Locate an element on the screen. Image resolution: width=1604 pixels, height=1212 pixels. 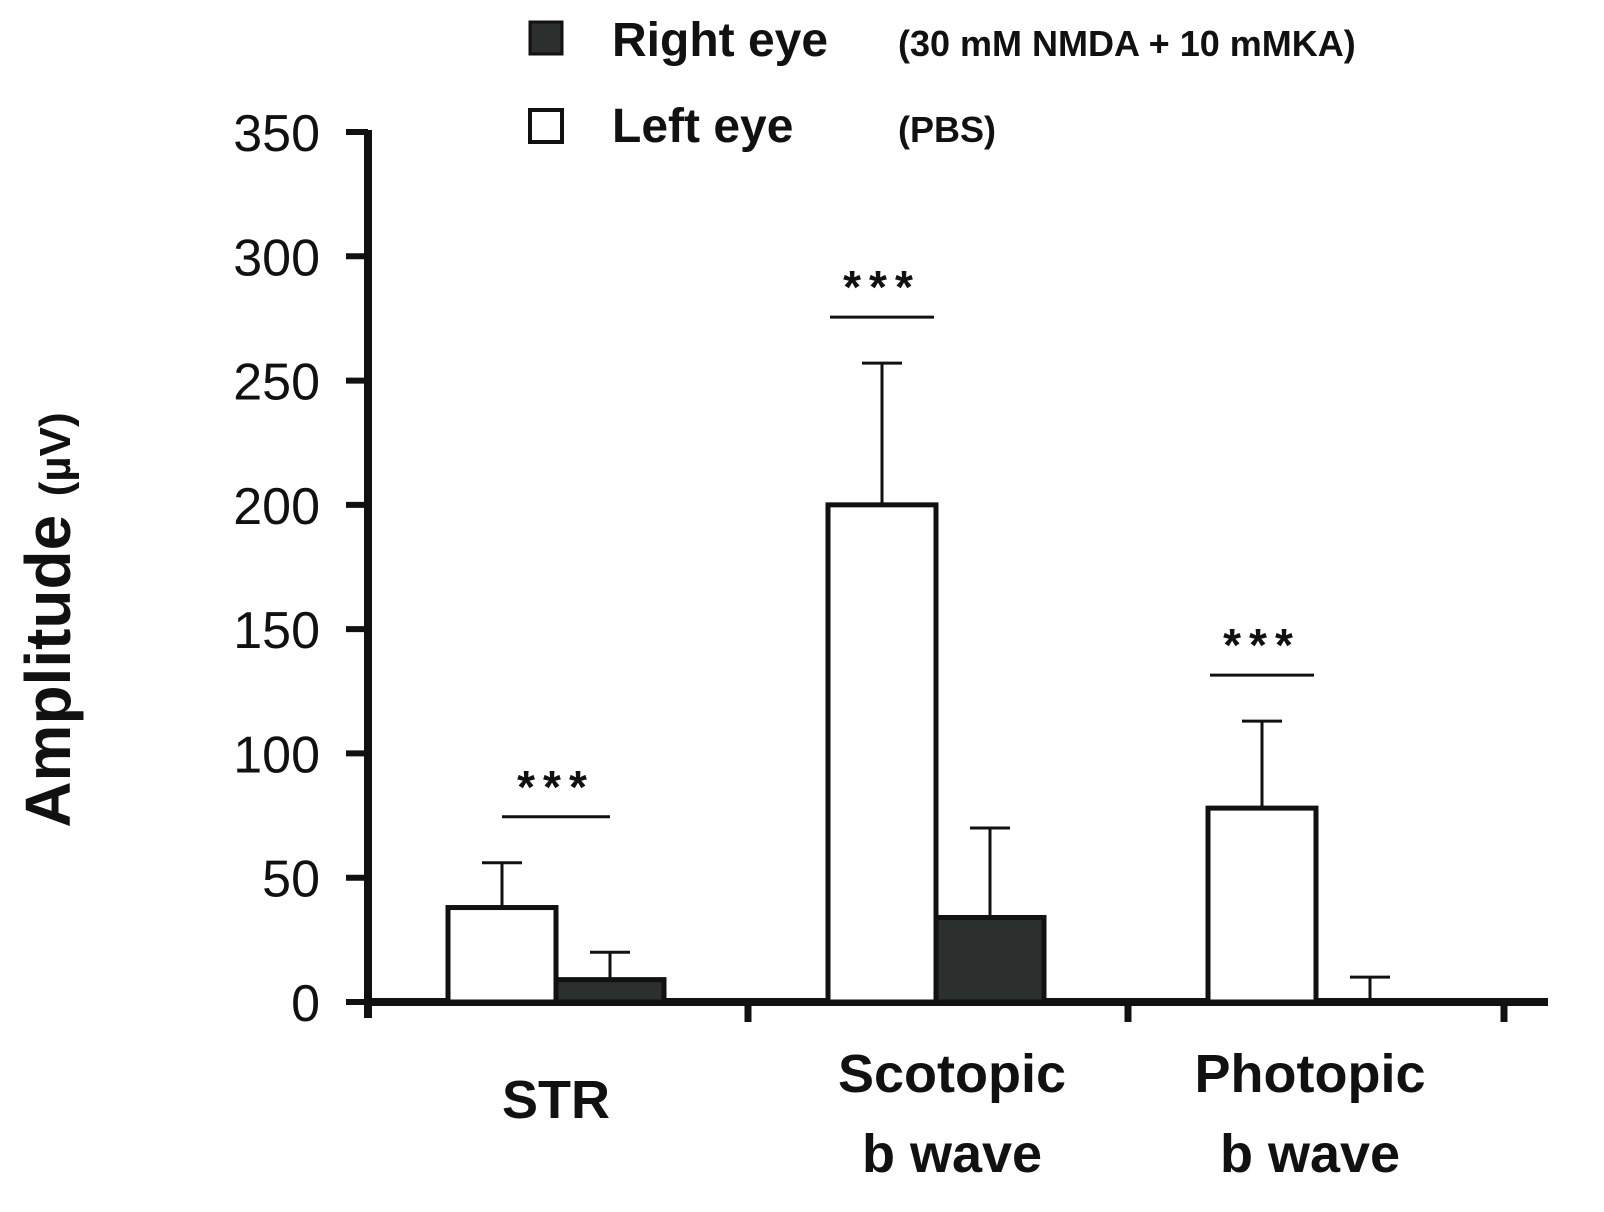
y-tick-label: 50 is located at coordinates (291, 880).